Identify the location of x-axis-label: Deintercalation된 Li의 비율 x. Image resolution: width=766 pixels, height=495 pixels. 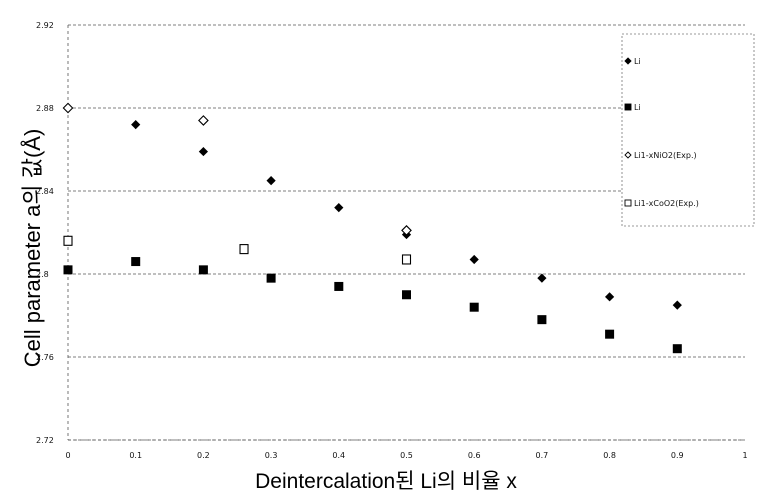
(386, 481).